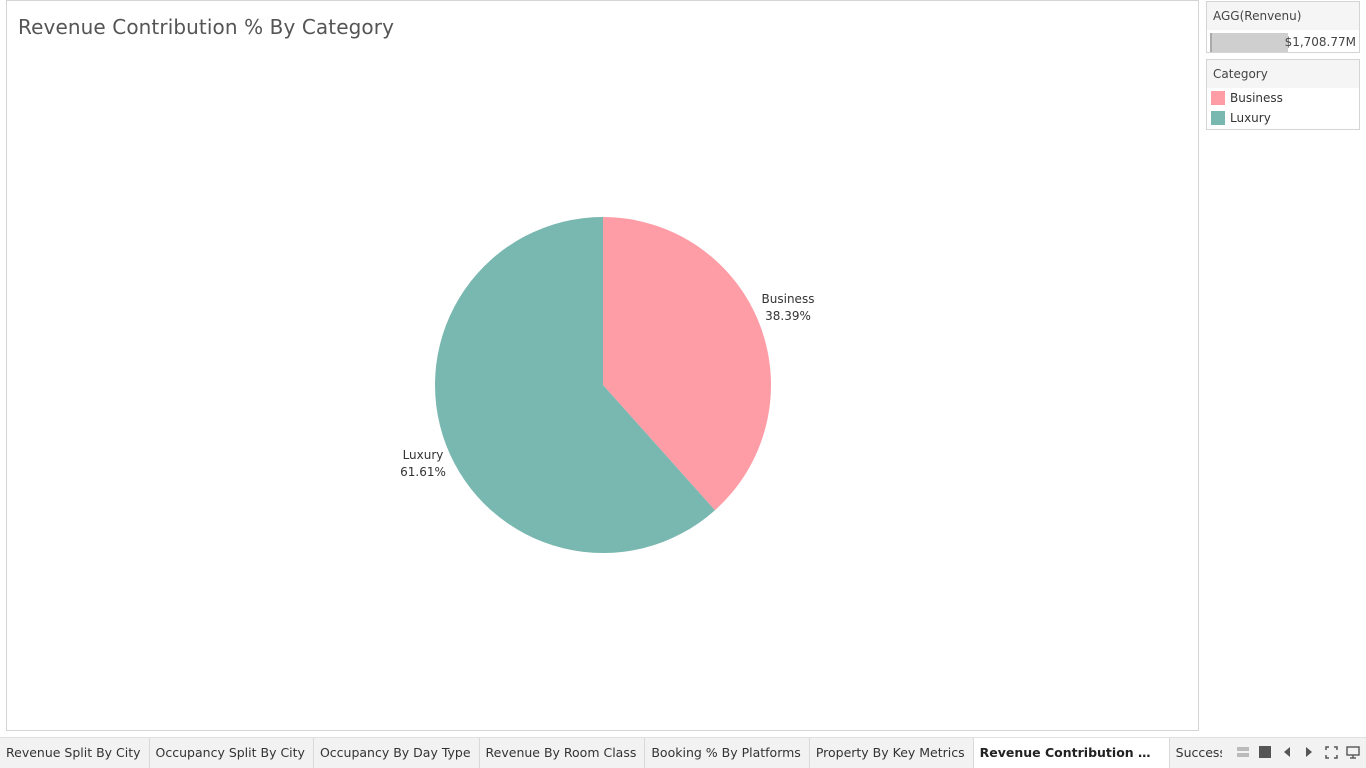 The image size is (1366, 768). What do you see at coordinates (788, 299) in the screenshot?
I see `slice-label-business: Business` at bounding box center [788, 299].